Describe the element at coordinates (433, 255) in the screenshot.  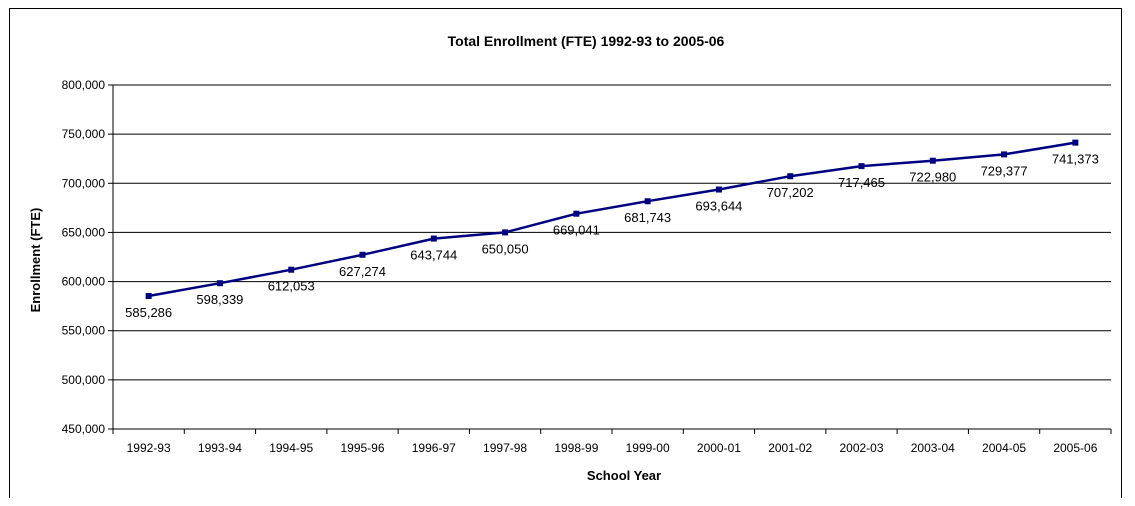
I see `data-label: 643,744` at that location.